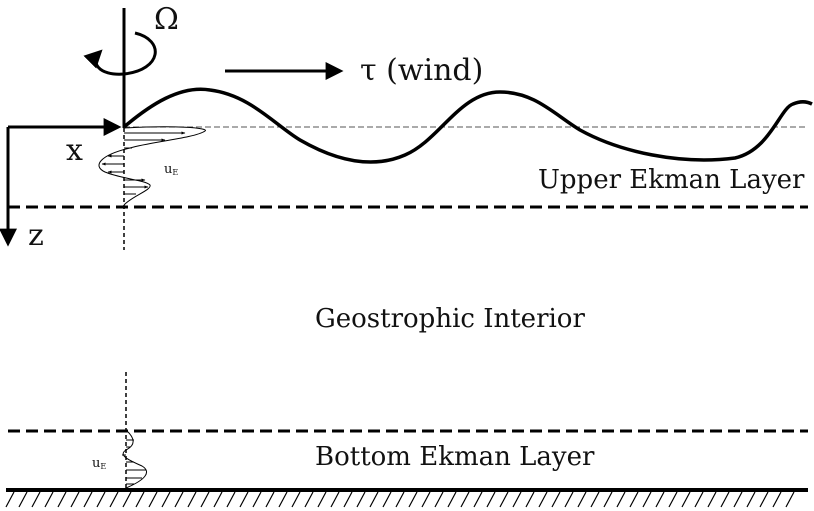 The width and height of the screenshot is (814, 511). I want to click on wind-label: τ (wind), so click(421, 70).